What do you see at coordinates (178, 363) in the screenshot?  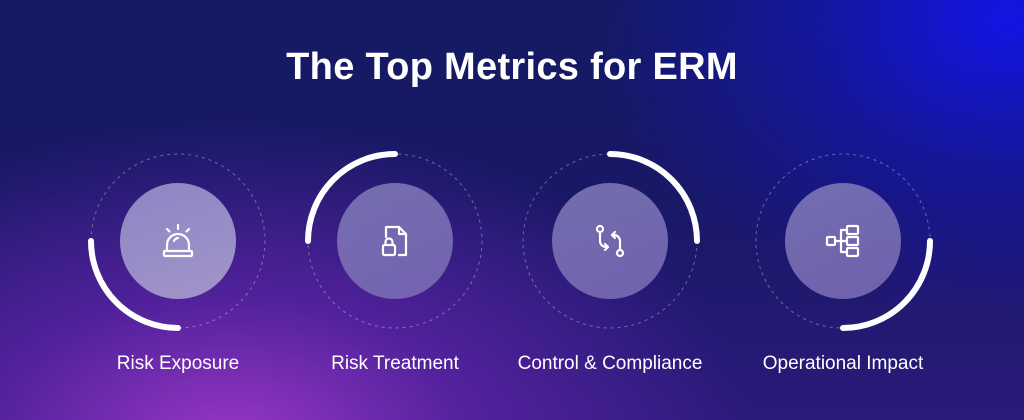 I see `metric-label: Risk Exposure` at bounding box center [178, 363].